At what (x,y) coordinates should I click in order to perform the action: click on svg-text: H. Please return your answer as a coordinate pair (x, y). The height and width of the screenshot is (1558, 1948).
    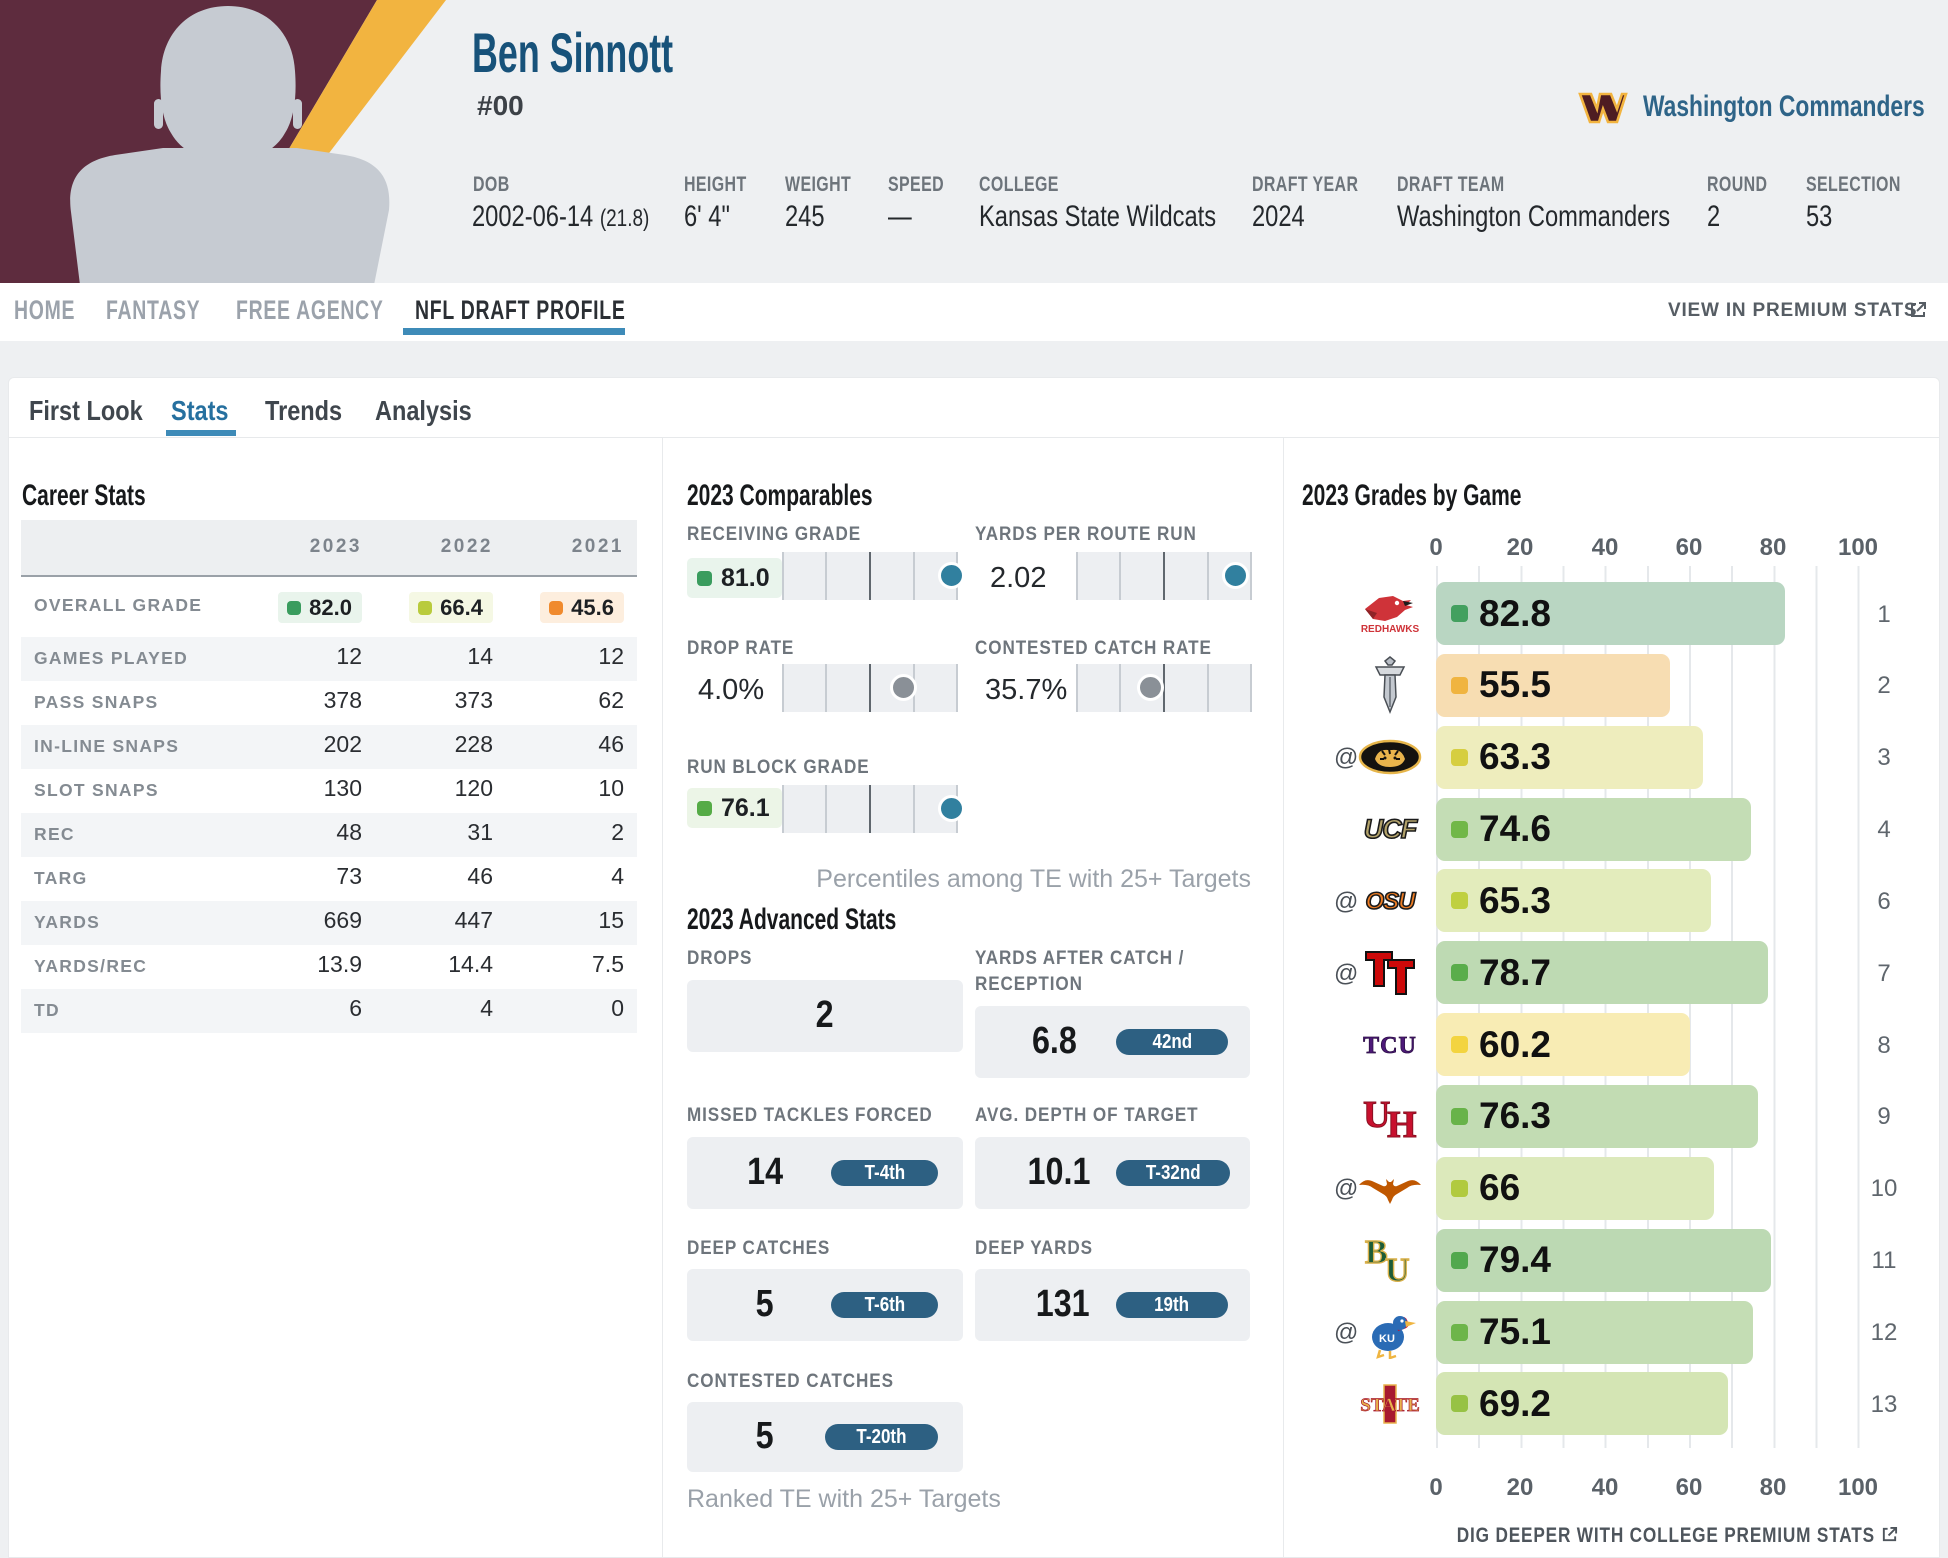
    Looking at the image, I should click on (1402, 1122).